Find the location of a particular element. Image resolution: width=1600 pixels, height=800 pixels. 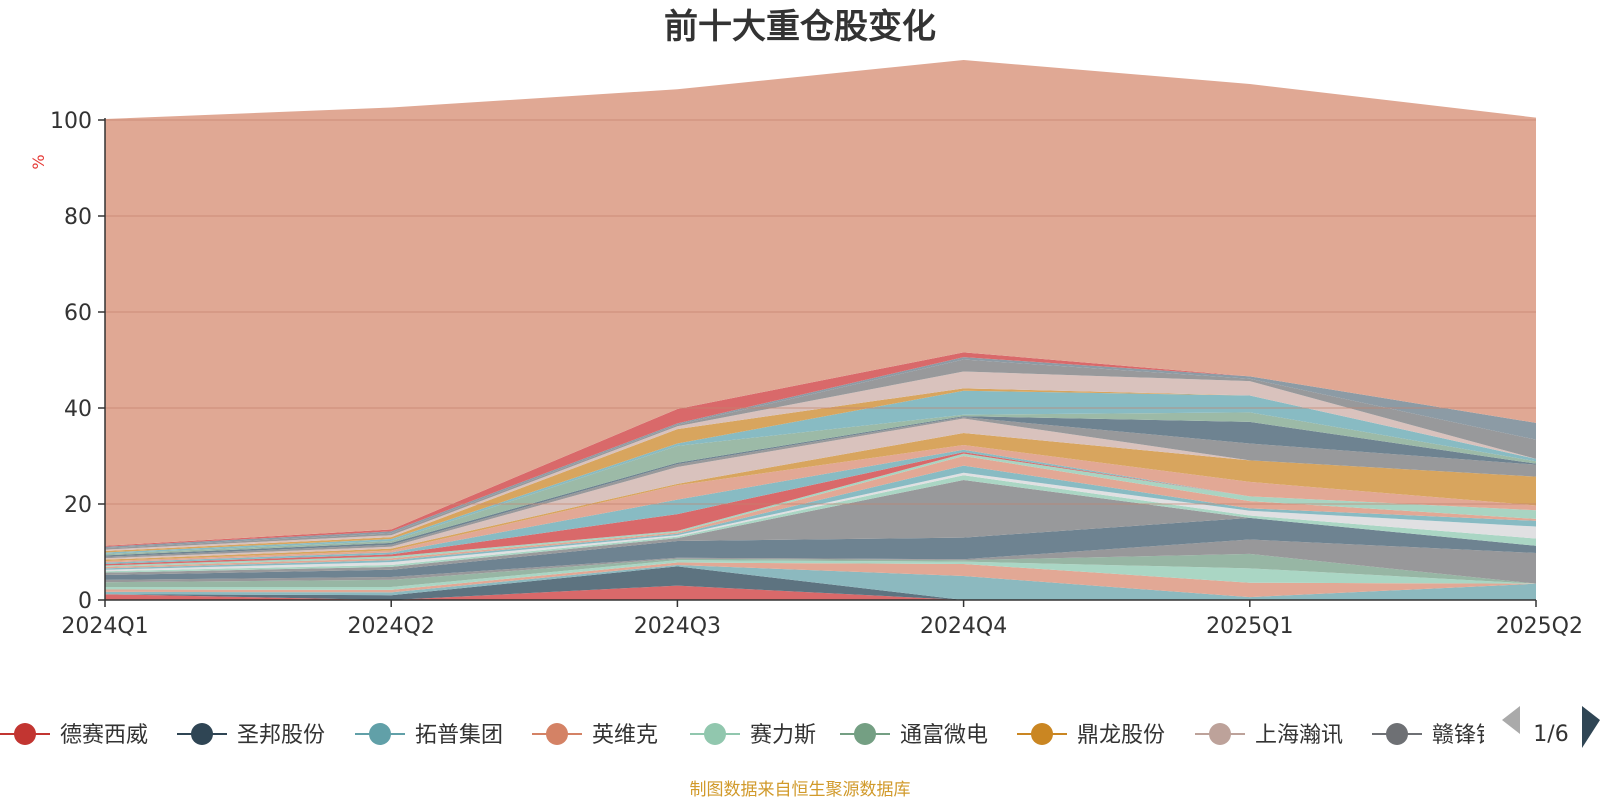

x-tick-label-2024Q3: 2024Q3 is located at coordinates (677, 626).